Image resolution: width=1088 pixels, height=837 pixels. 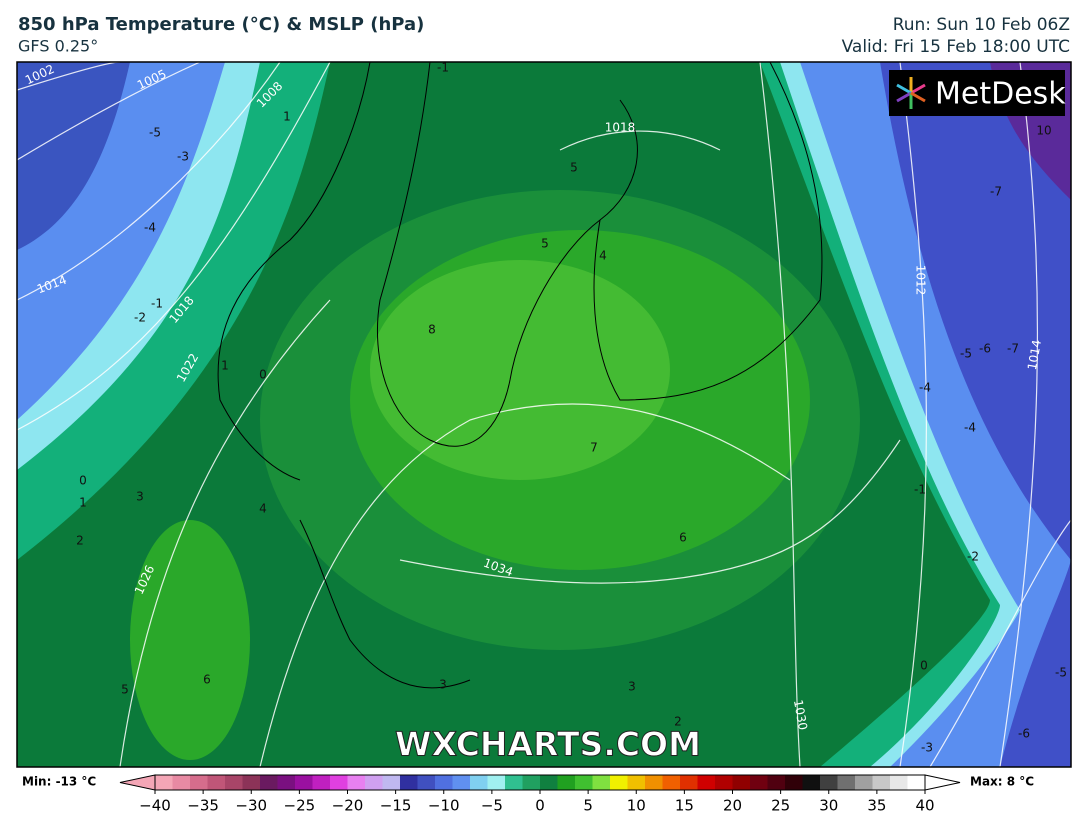 What do you see at coordinates (155, 806) in the screenshot?
I see `colorbar-tick-label: −40` at bounding box center [155, 806].